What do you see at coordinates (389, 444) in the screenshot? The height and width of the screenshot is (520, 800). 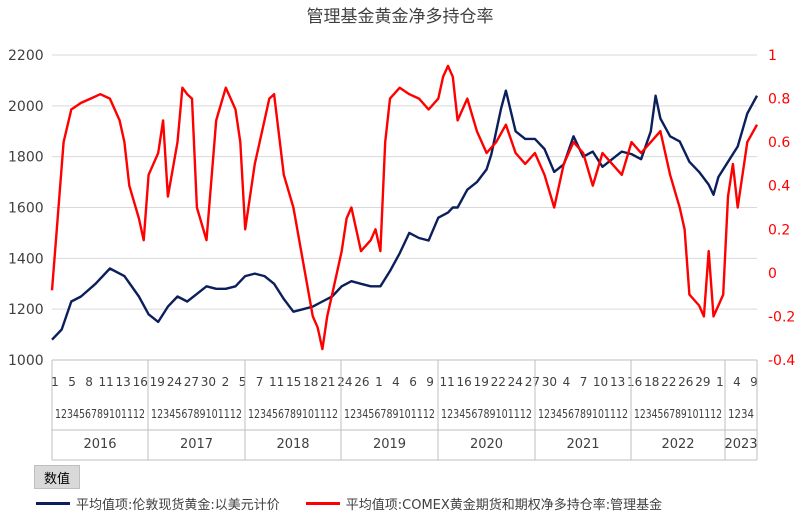 I see `x-tick-year: 2019` at bounding box center [389, 444].